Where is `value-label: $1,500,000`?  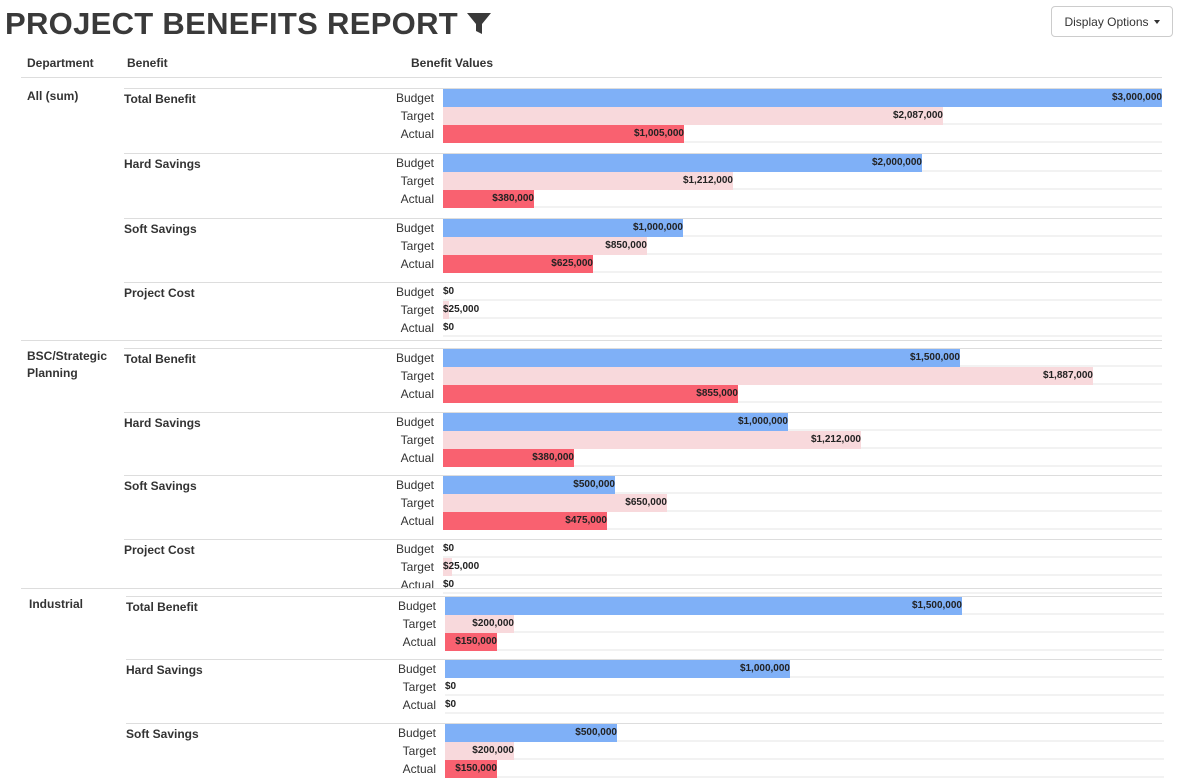 value-label: $1,500,000 is located at coordinates (934, 357).